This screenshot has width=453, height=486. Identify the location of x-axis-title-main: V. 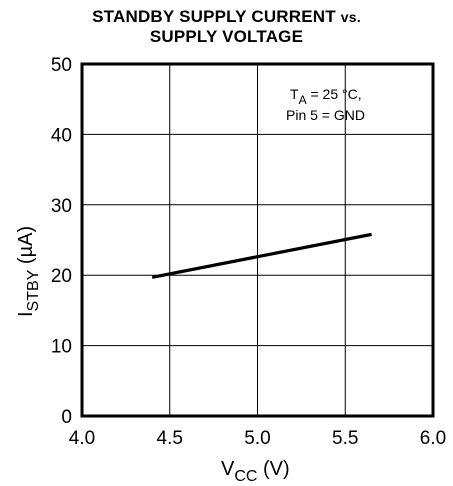
(228, 469).